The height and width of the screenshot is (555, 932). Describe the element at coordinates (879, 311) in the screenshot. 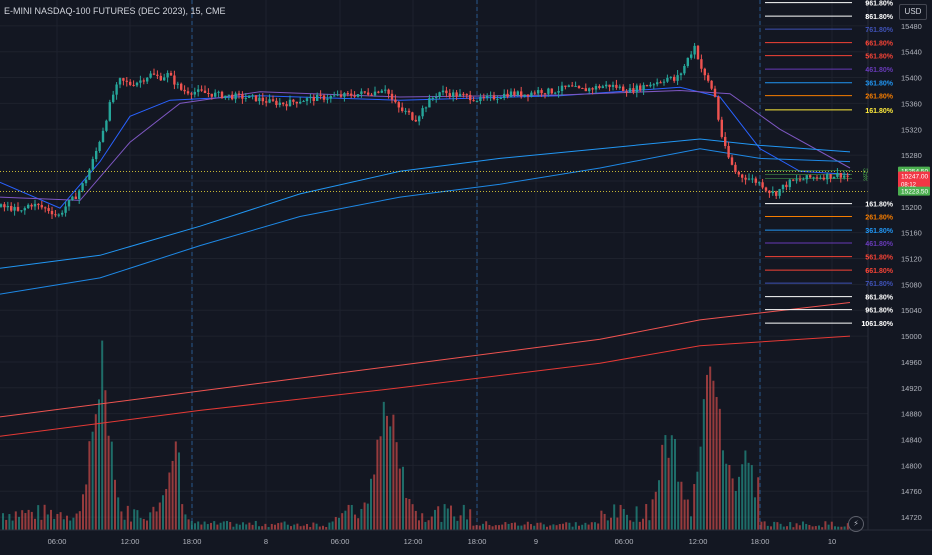

I see `fib-level-label: 961.80%` at that location.